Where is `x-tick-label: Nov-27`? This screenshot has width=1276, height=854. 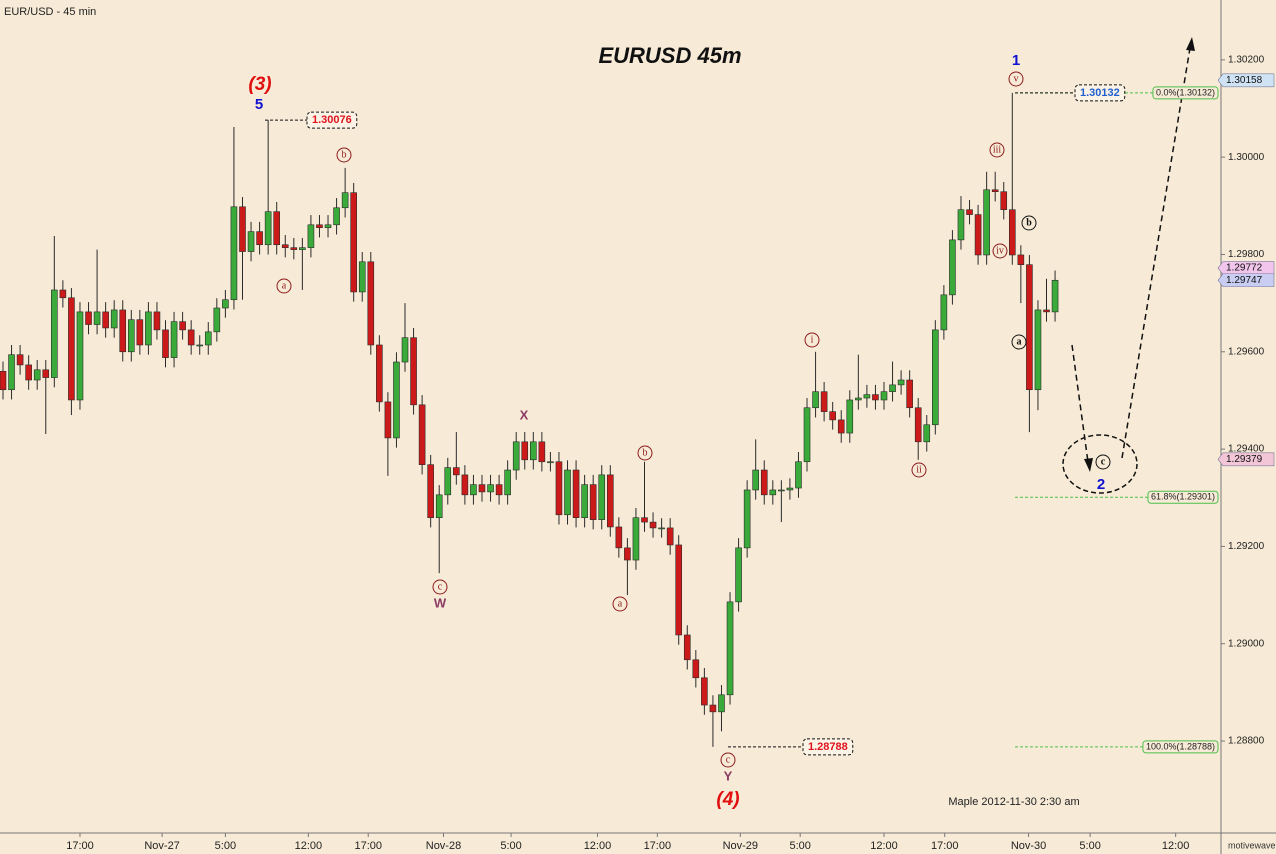 x-tick-label: Nov-27 is located at coordinates (161, 846).